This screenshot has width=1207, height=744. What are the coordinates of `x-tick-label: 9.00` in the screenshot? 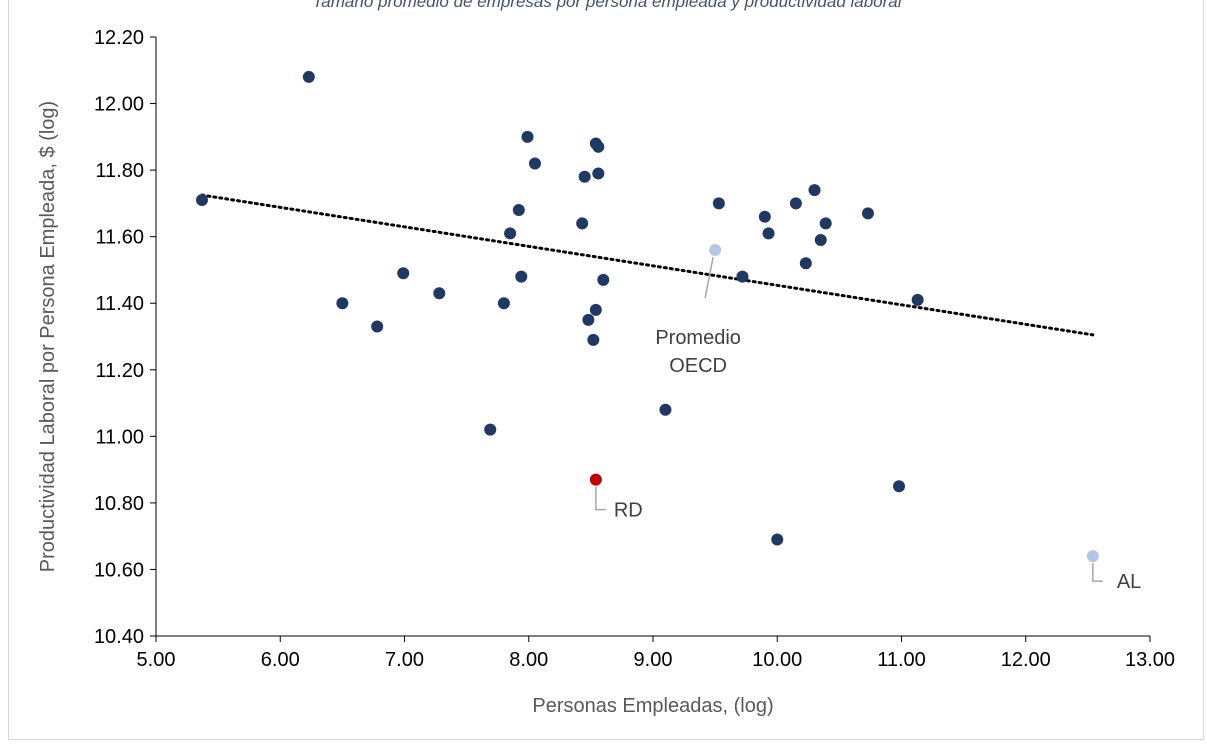 It's located at (653, 660).